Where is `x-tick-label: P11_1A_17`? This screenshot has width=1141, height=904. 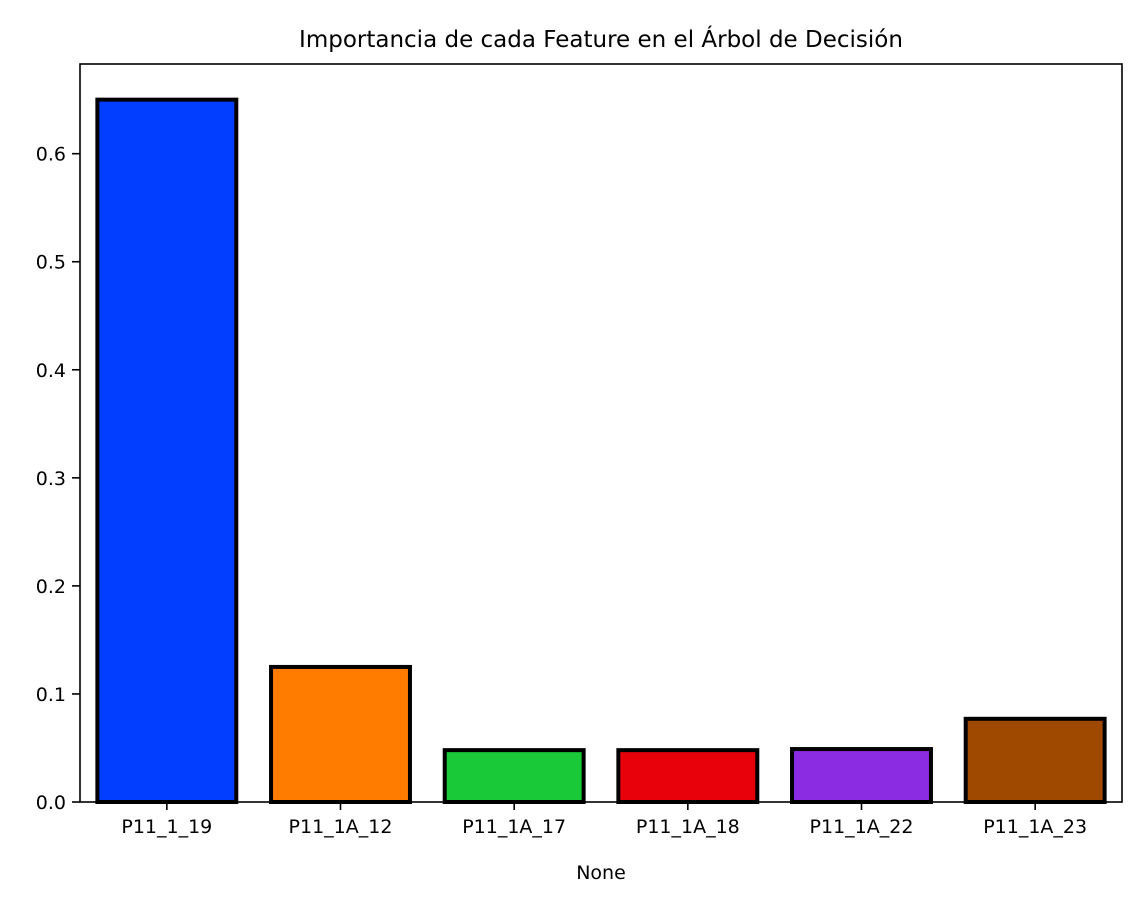 x-tick-label: P11_1A_17 is located at coordinates (514, 827).